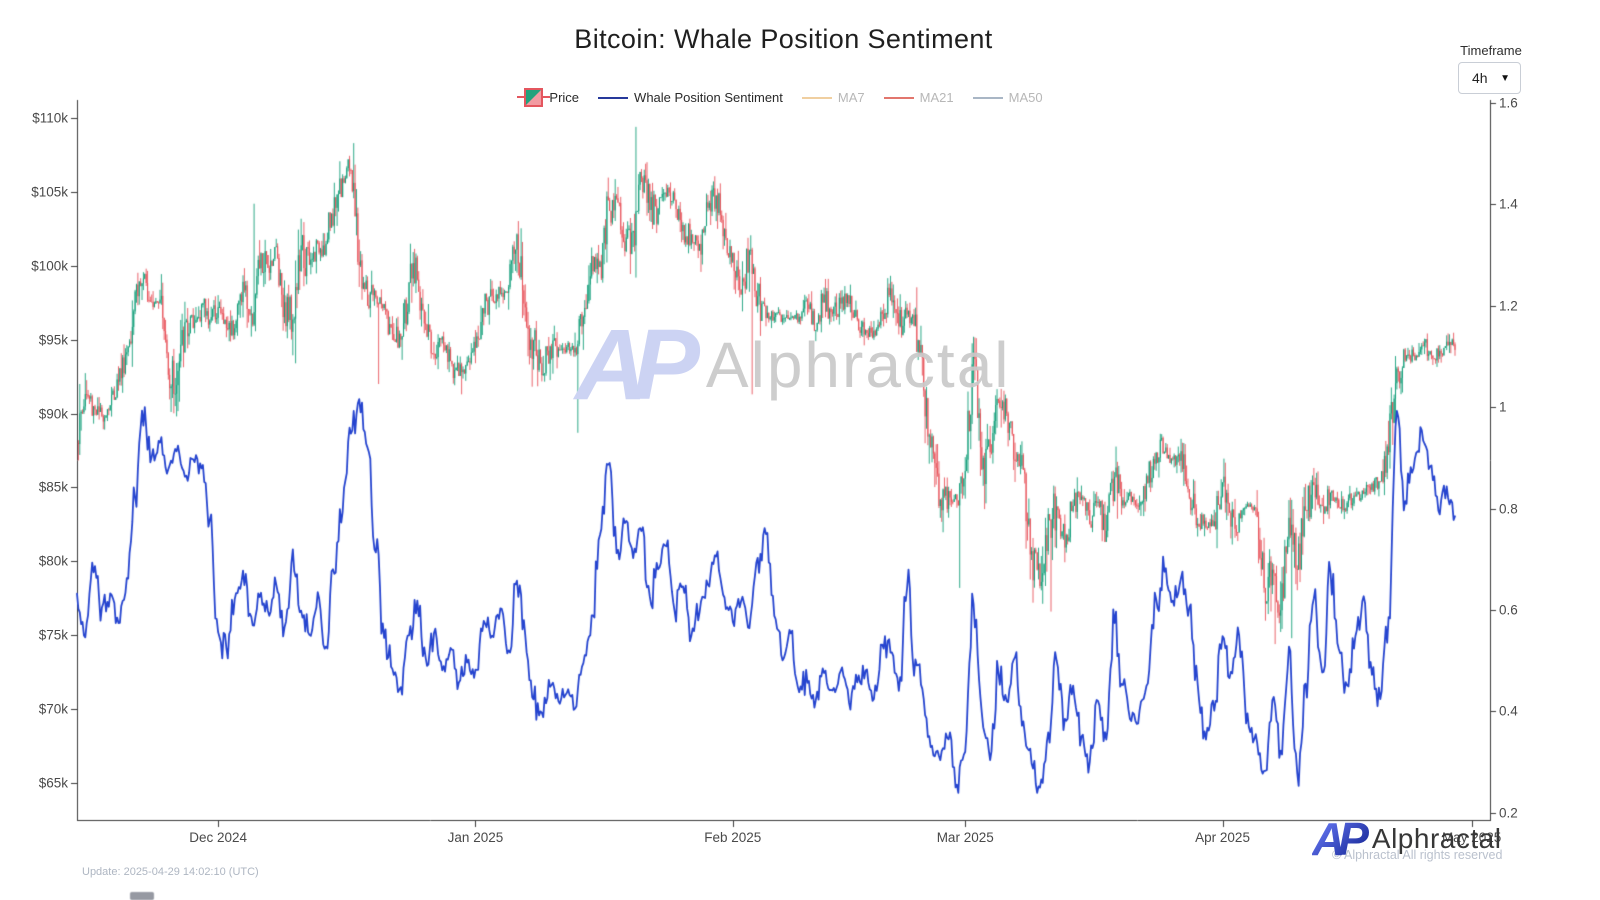  What do you see at coordinates (53, 414) in the screenshot?
I see `y-axis-left-tick-label: $90k` at bounding box center [53, 414].